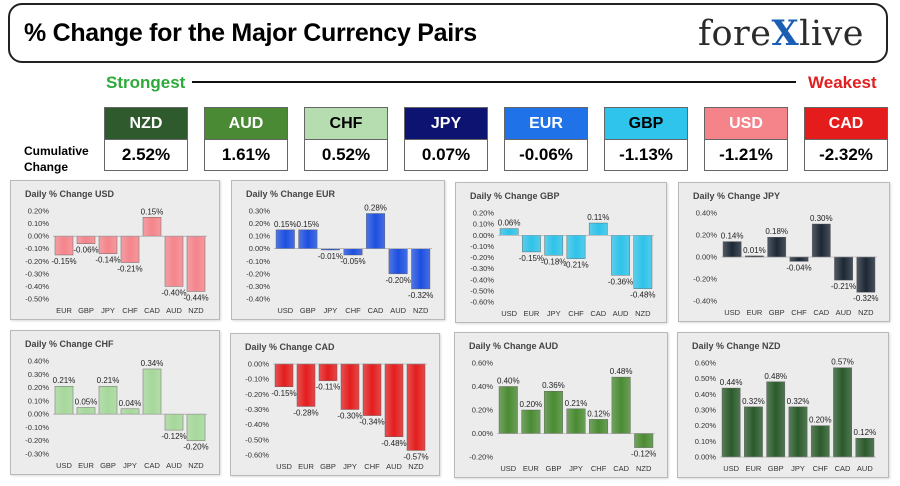 This screenshot has height=486, width=900. What do you see at coordinates (37, 286) in the screenshot?
I see `y-tick-label: -0.40%` at bounding box center [37, 286].